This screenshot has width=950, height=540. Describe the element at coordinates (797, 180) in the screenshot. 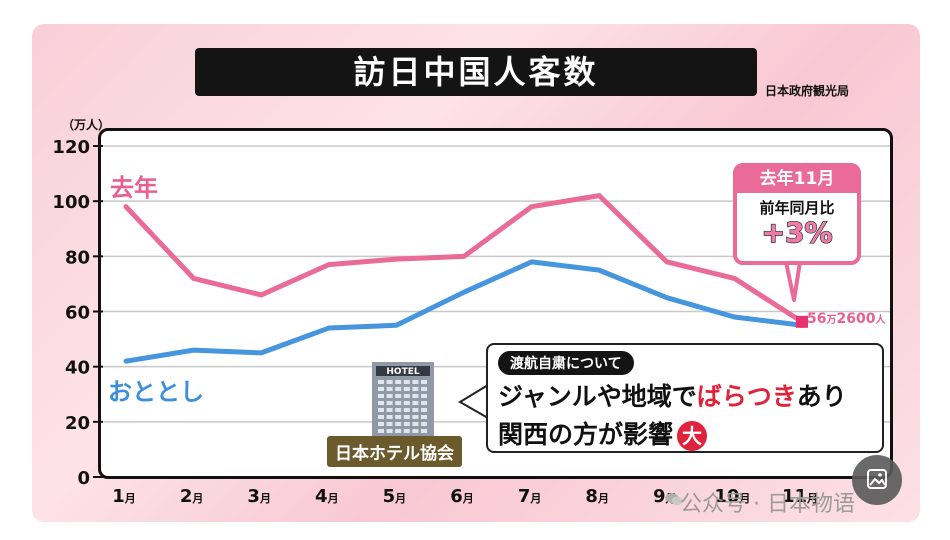

I see `callout-head: 去年11月` at that location.